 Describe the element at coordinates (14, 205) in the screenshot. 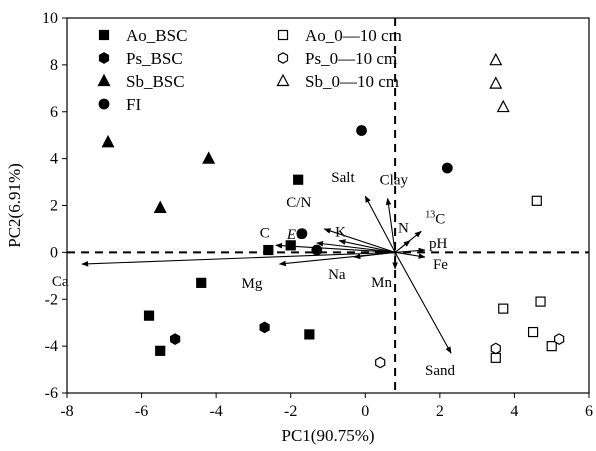

I see `y-axis-title: PC2(6.91%)` at that location.